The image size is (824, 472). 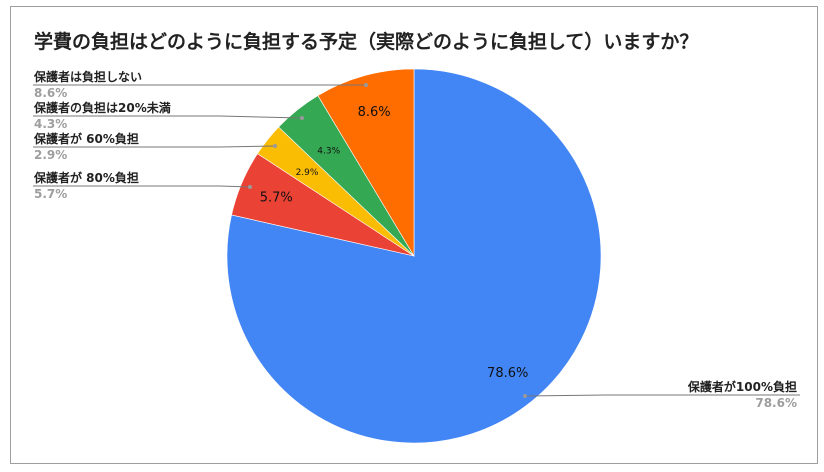 What do you see at coordinates (102, 107) in the screenshot?
I see `legend-label: 保護者の負担は20%未満` at bounding box center [102, 107].